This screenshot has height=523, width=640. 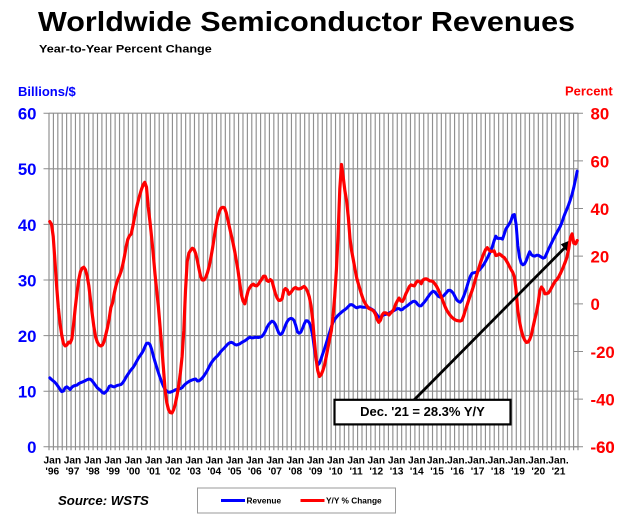 I want to click on svg-text: '98, so click(x=93, y=471).